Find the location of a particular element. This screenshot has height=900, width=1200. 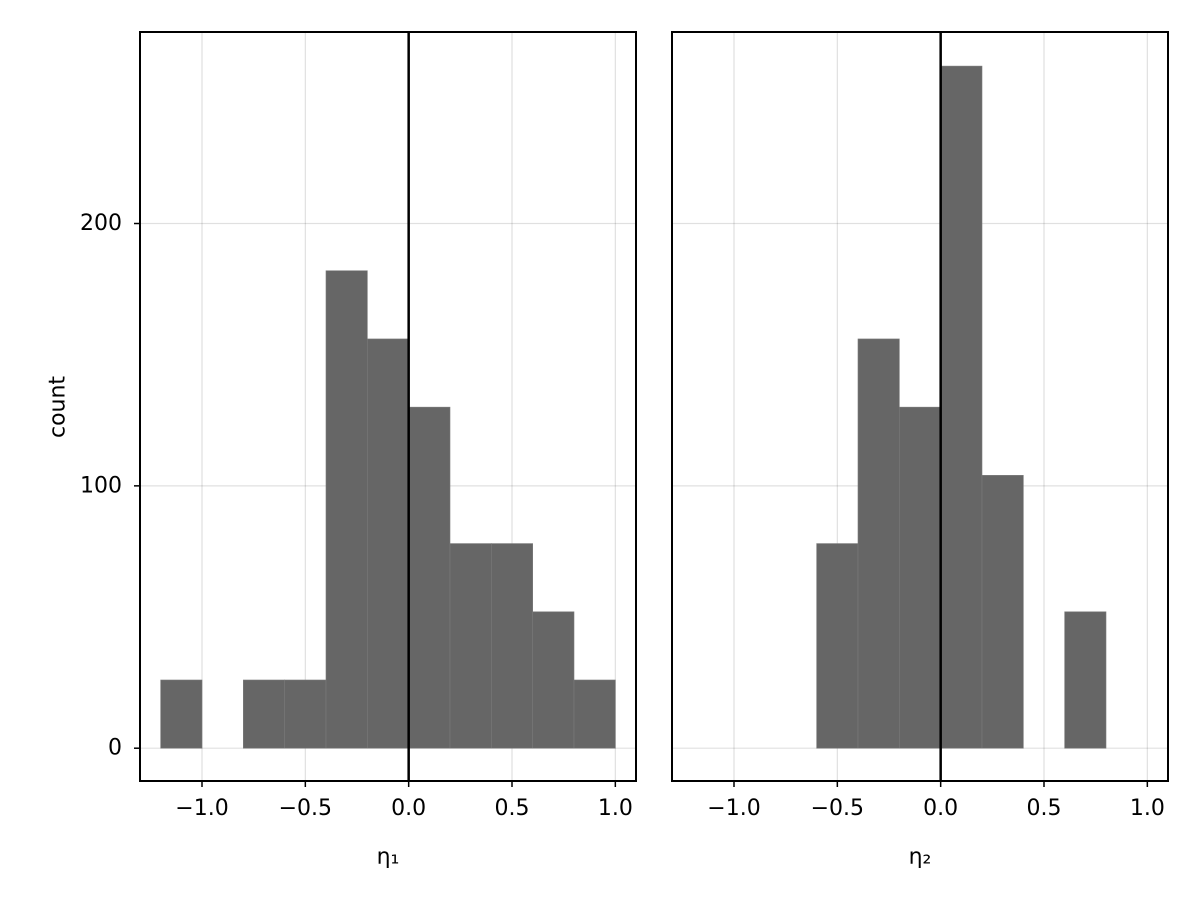

y-tick-label: 200 is located at coordinates (101, 223).